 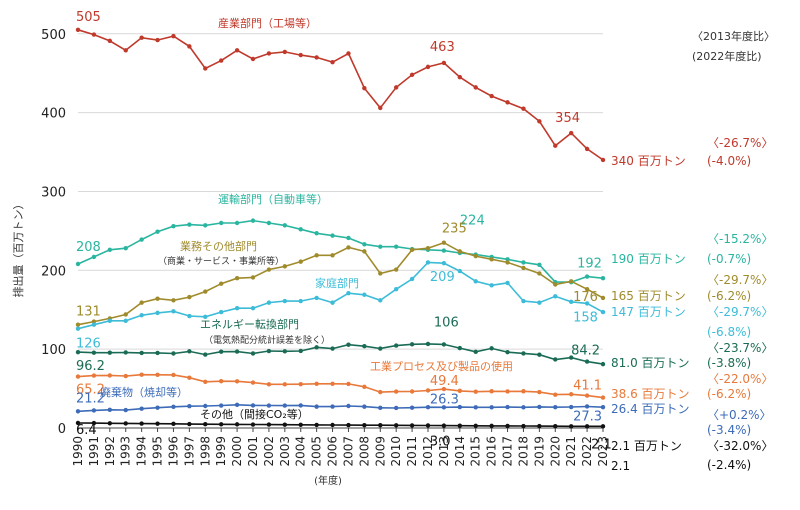 I want to click on series-name-label: 業務その他部門, so click(x=218, y=246).